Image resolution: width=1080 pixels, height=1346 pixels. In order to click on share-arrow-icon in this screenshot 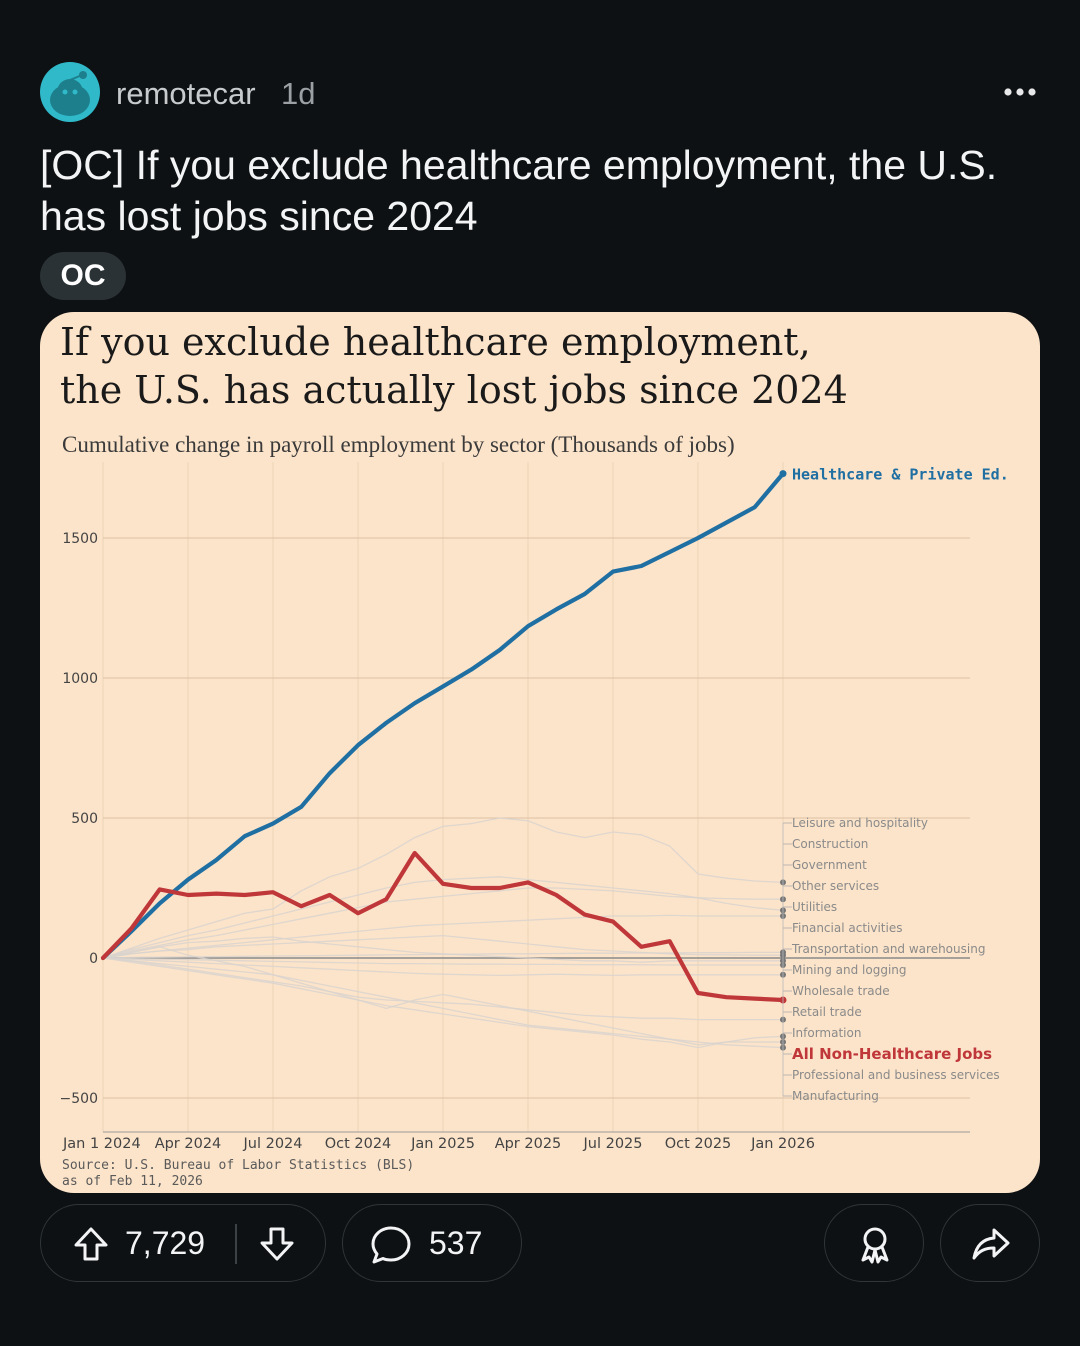, I will do `click(991, 1244)`.